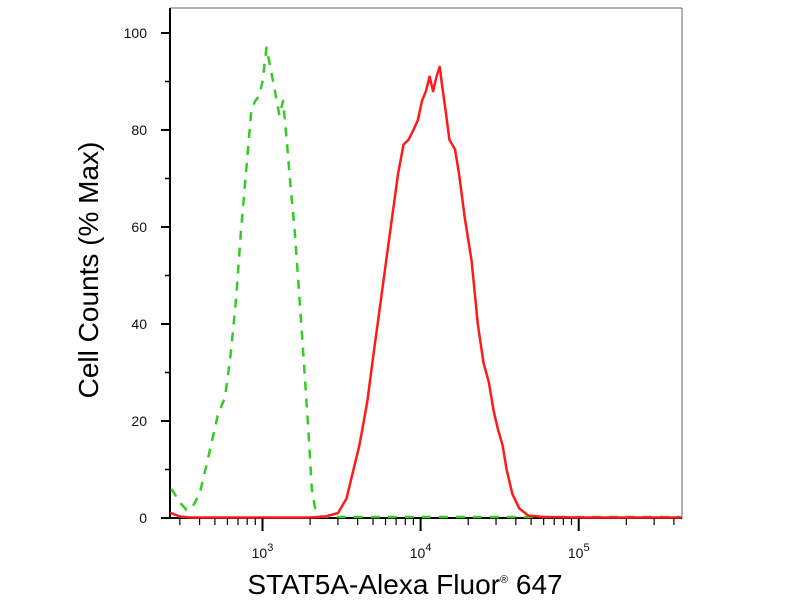 The width and height of the screenshot is (800, 600). What do you see at coordinates (139, 421) in the screenshot?
I see `y-tick-label-20: 20` at bounding box center [139, 421].